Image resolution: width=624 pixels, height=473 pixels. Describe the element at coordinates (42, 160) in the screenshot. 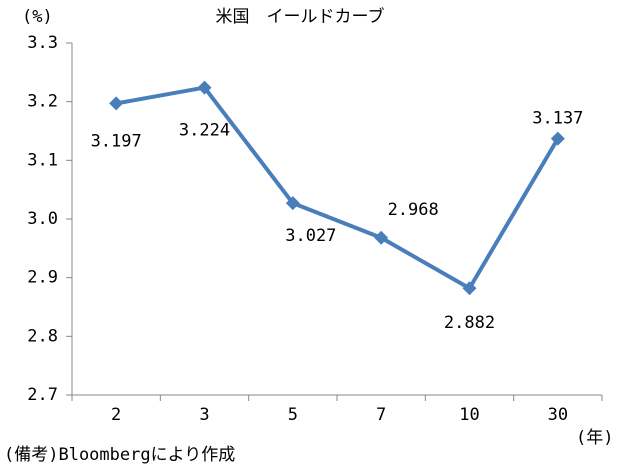

I see `y-tick-label: 3.1` at that location.